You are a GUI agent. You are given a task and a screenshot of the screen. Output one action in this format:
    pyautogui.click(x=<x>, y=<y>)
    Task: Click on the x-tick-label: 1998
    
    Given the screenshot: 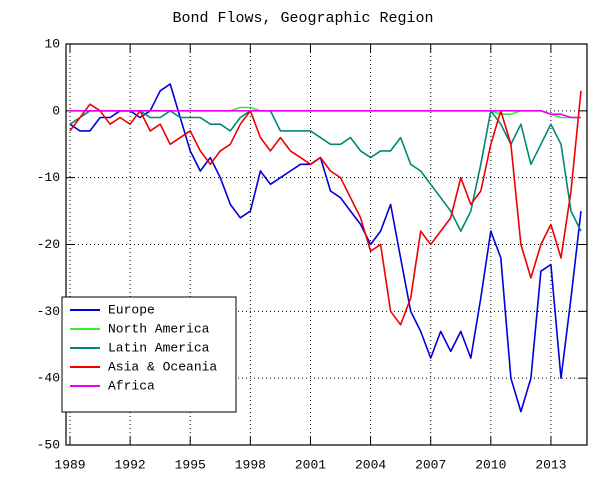 What is the action you would take?
    pyautogui.click(x=250, y=464)
    